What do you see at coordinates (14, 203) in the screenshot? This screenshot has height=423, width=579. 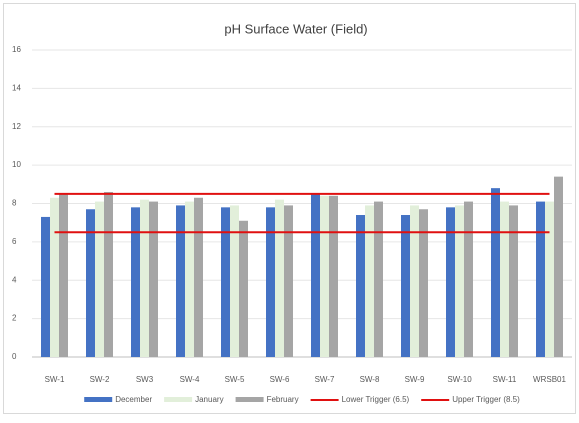 I see `y-tick-label: 8` at bounding box center [14, 203].